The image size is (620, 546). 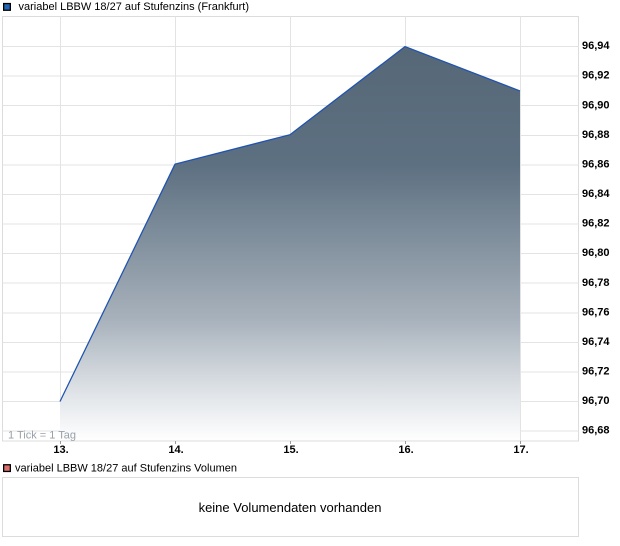 I want to click on svg-text: 96,68, so click(x=596, y=431).